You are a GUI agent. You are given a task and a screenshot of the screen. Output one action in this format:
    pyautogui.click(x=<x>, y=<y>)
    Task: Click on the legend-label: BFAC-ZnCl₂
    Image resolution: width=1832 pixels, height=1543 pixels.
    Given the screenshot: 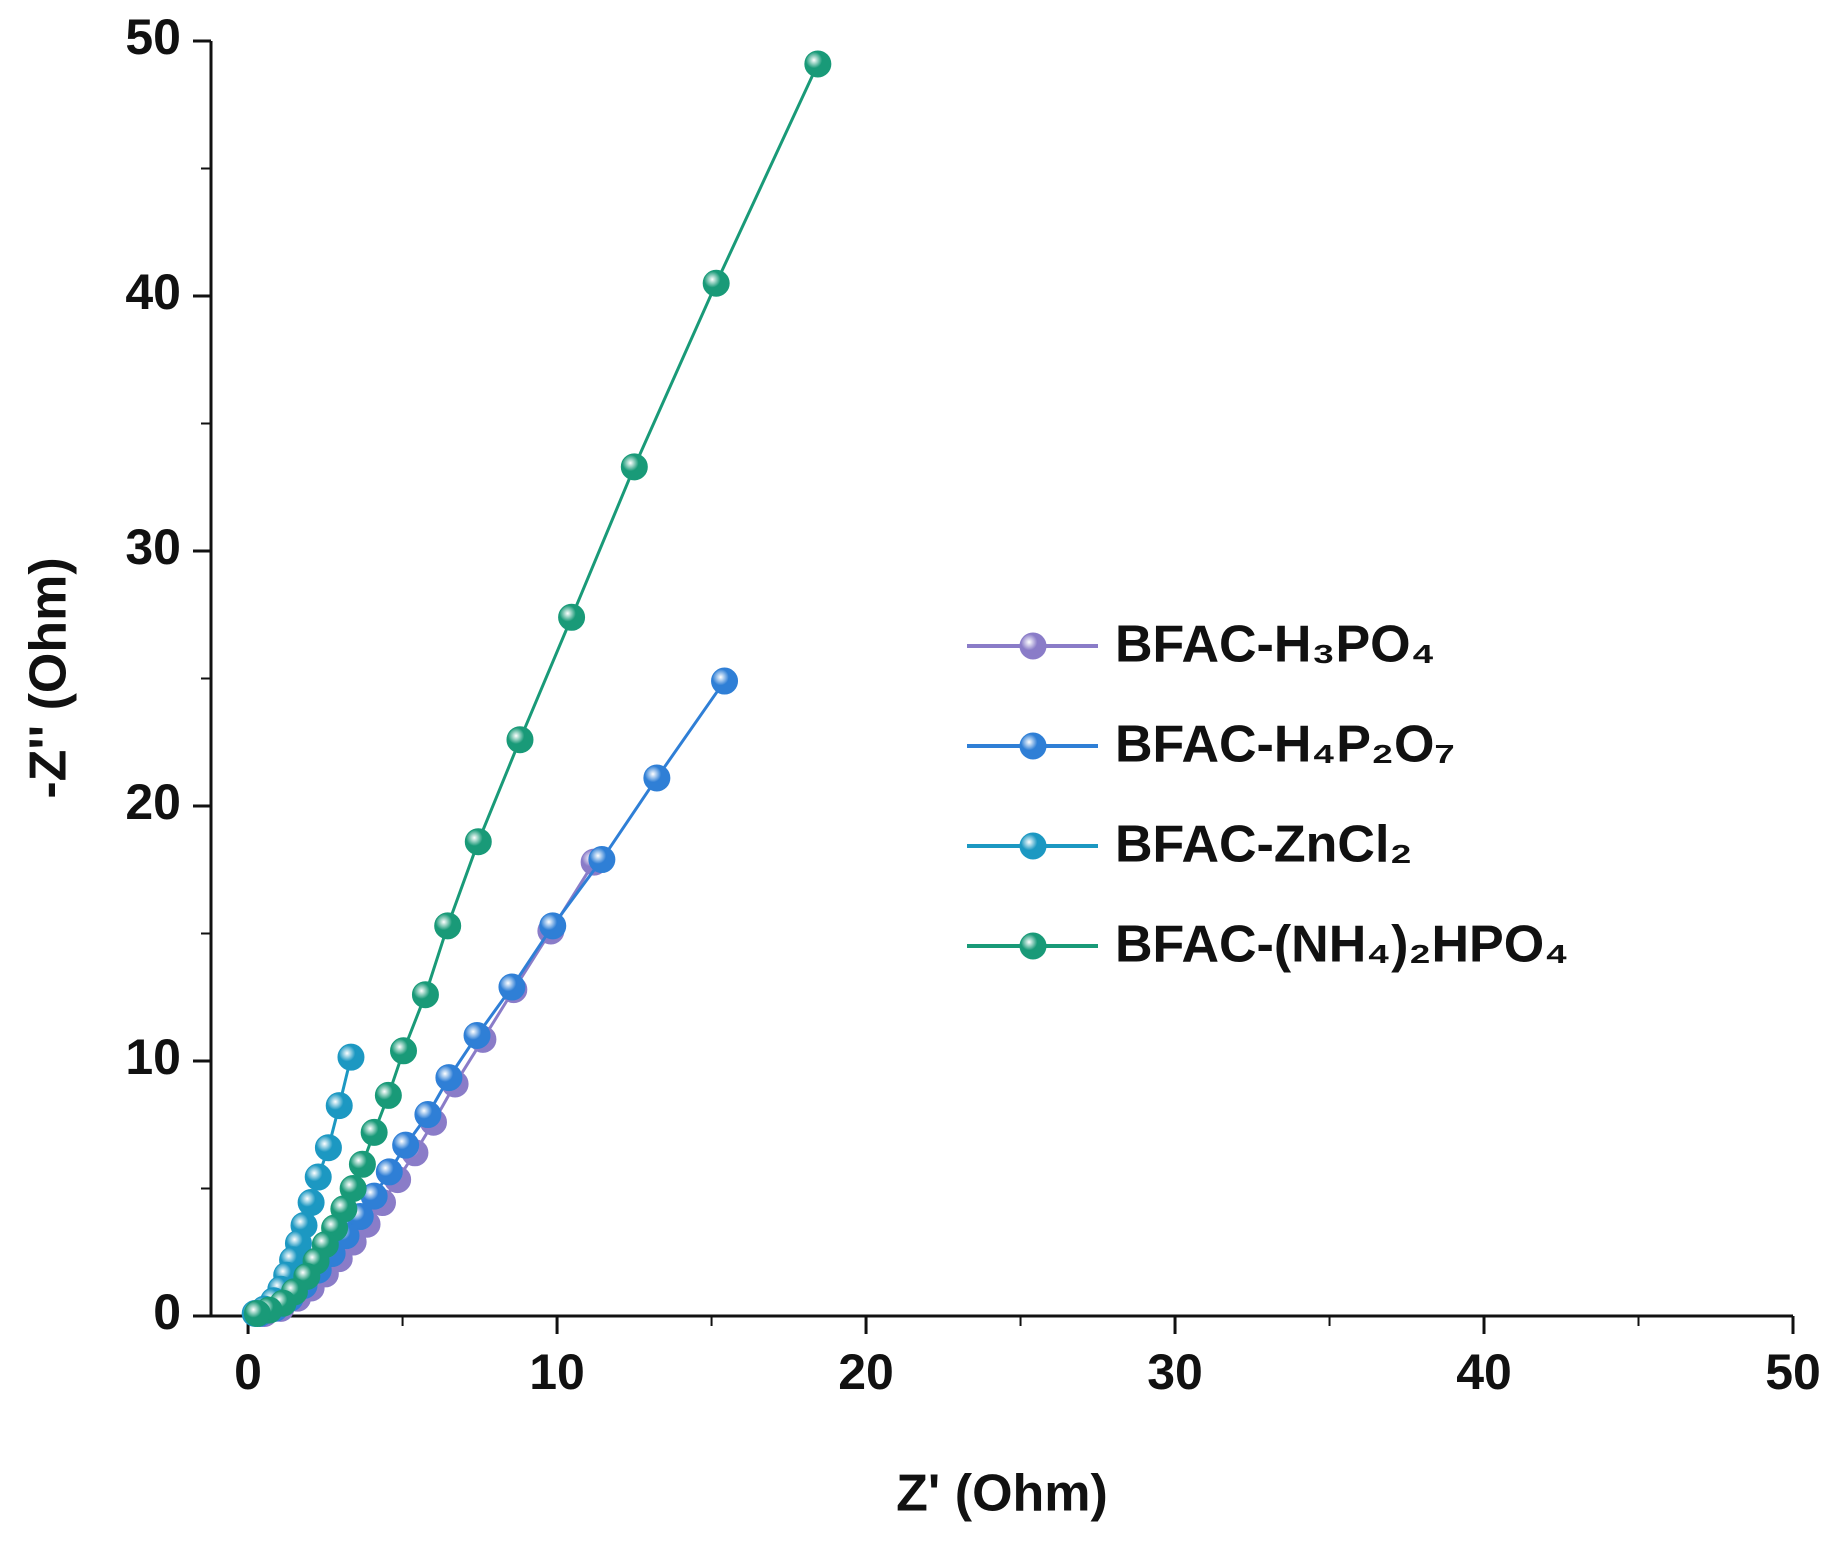 What is the action you would take?
    pyautogui.click(x=1264, y=845)
    